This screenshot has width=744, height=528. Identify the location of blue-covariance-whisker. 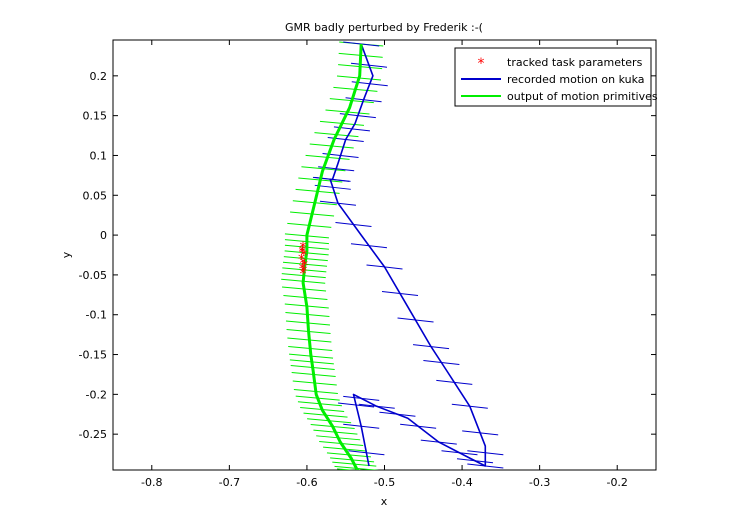
(361, 44).